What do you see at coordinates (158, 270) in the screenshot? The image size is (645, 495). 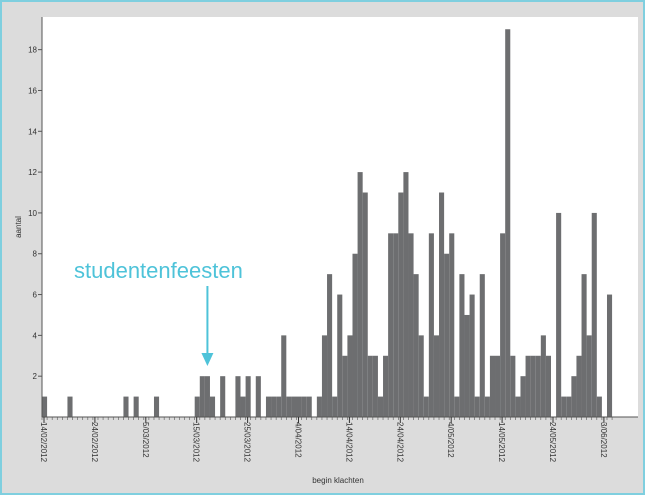 I see `annotation-label: studentenfeesten` at bounding box center [158, 270].